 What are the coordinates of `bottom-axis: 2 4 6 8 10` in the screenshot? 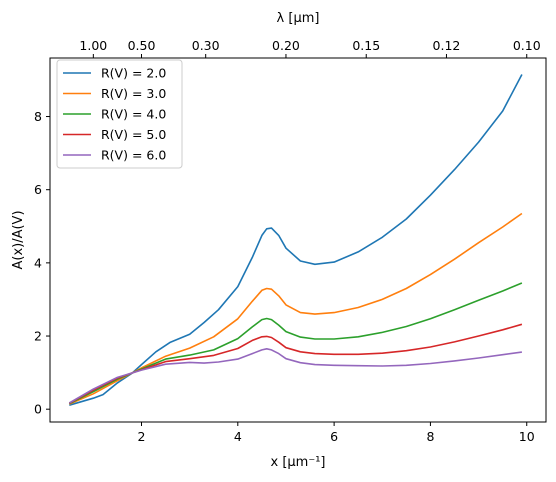 It's located at (336, 433).